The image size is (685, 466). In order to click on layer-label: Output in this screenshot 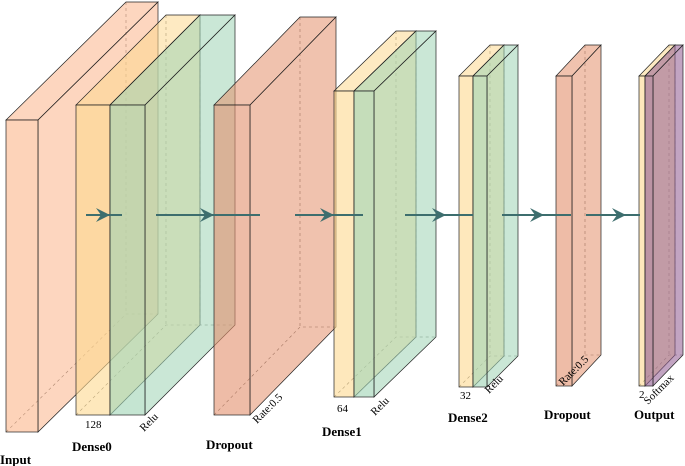, I will do `click(654, 414)`.